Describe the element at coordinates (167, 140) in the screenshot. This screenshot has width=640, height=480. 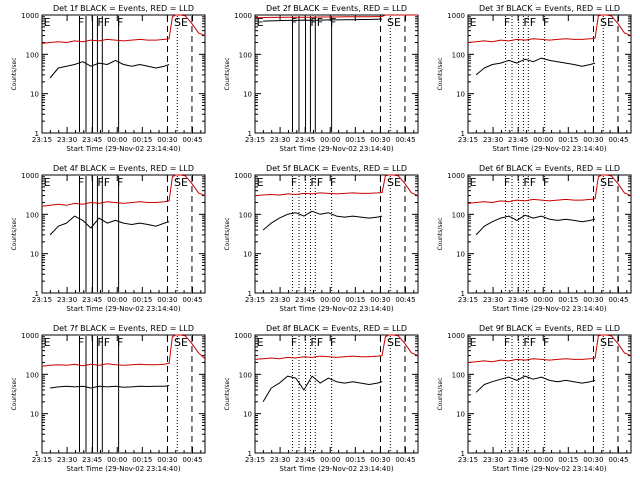
I see `x-tick-label: 00:30` at that location.